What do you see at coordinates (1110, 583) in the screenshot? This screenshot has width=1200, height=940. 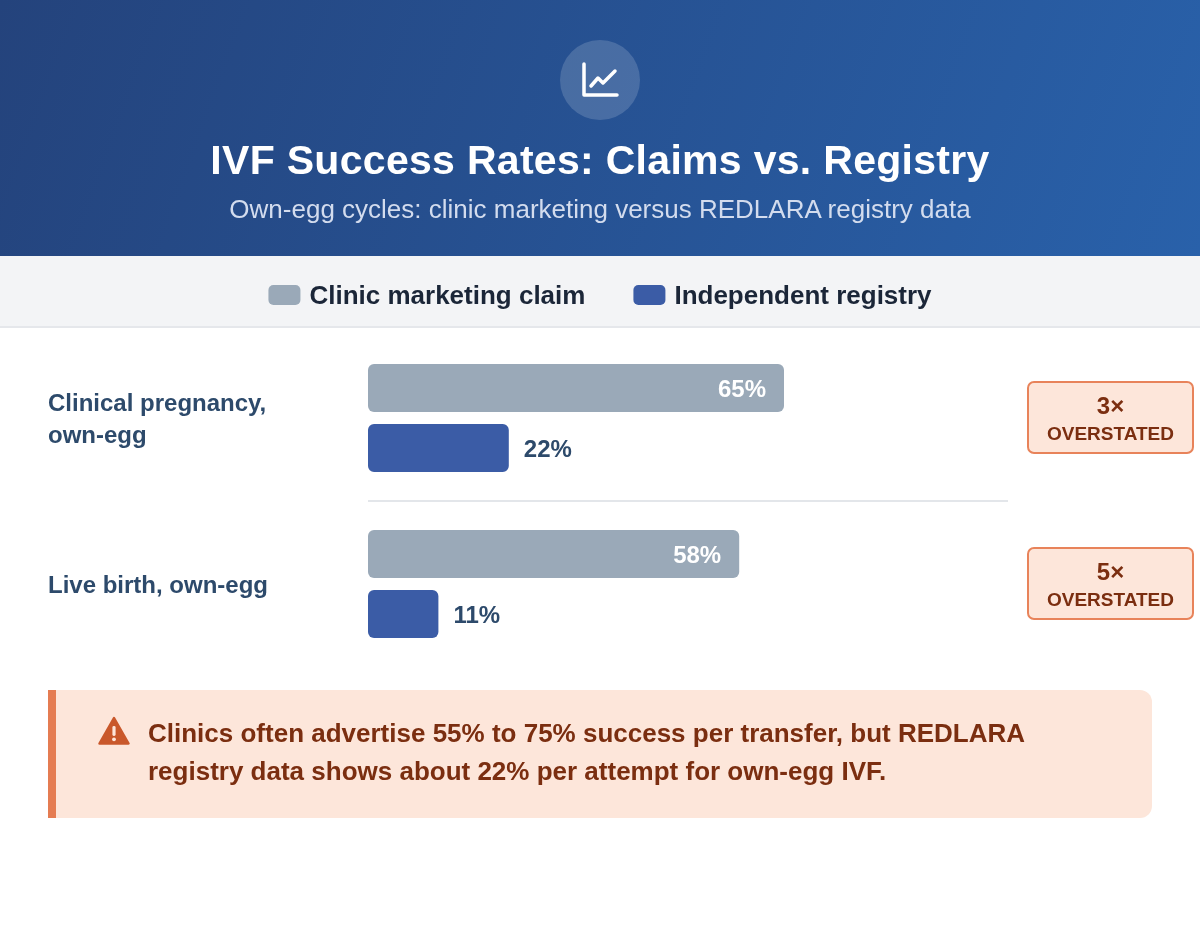 I see `text: 5× OVERSTATED` at bounding box center [1110, 583].